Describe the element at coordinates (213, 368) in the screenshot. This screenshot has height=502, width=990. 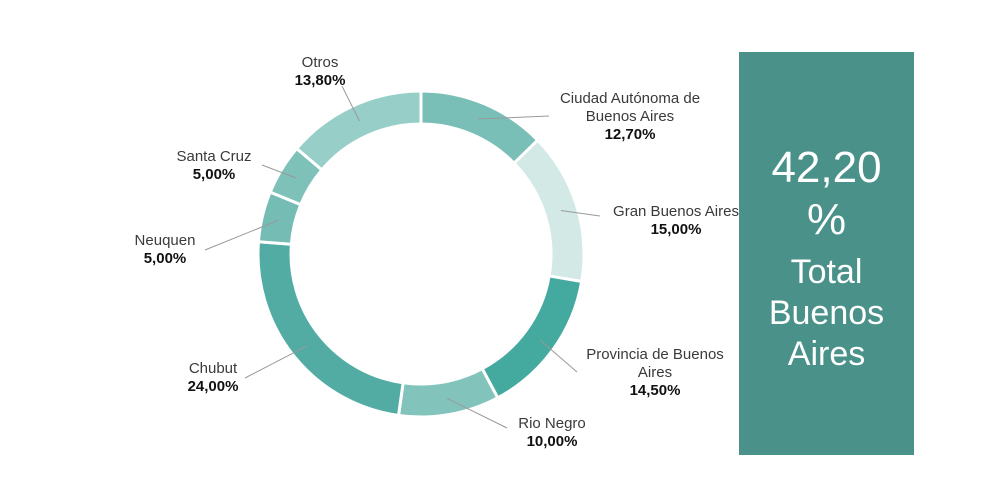
I see `slice-name: Chubut` at that location.